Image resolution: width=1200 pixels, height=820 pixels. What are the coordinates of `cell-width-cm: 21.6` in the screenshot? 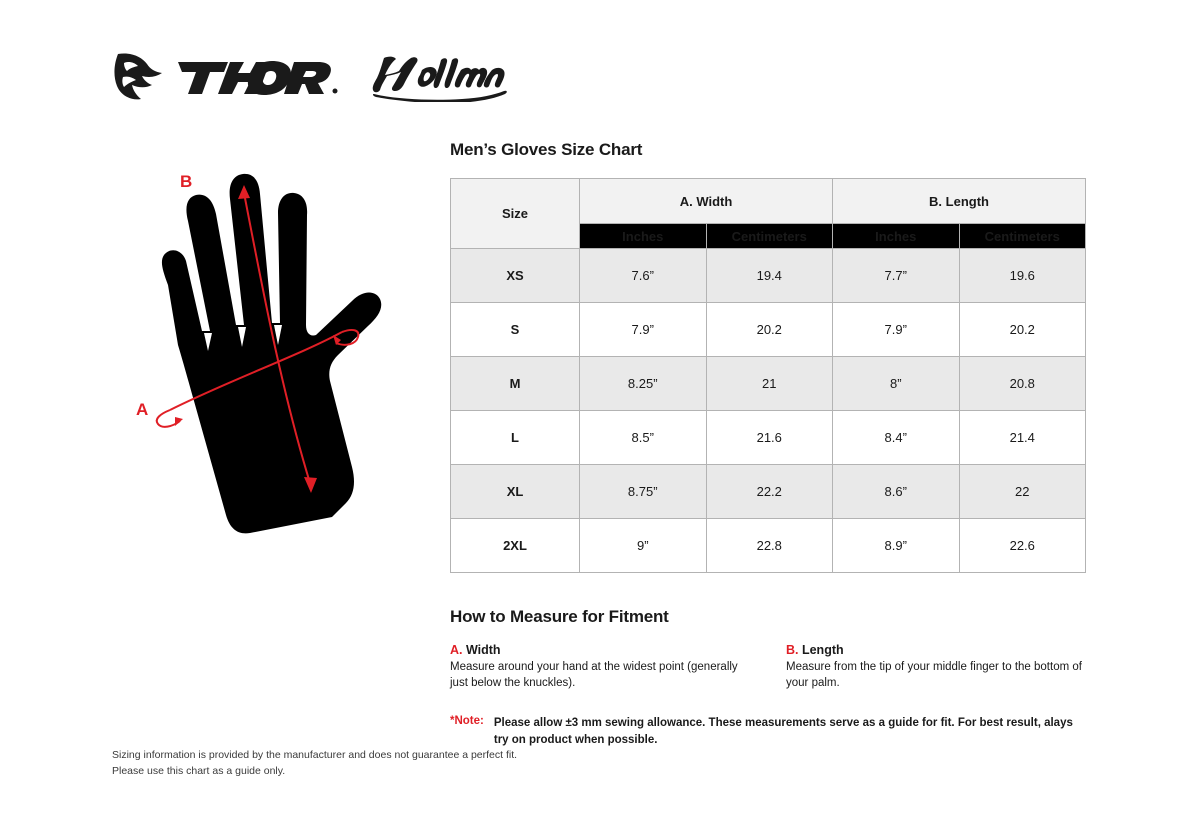 It's located at (769, 437).